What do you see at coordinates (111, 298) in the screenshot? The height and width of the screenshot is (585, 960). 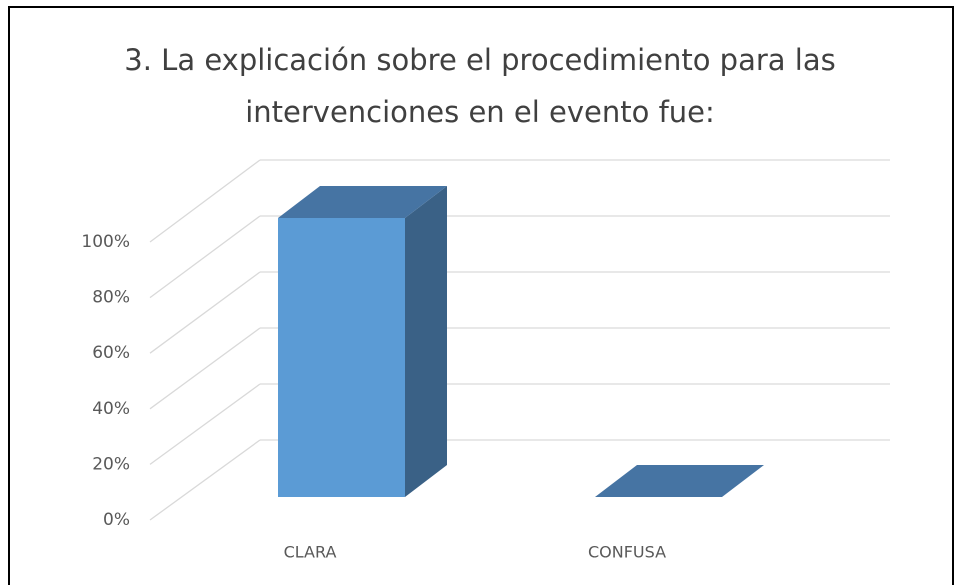 I see `y-tick-label: 80%` at bounding box center [111, 298].